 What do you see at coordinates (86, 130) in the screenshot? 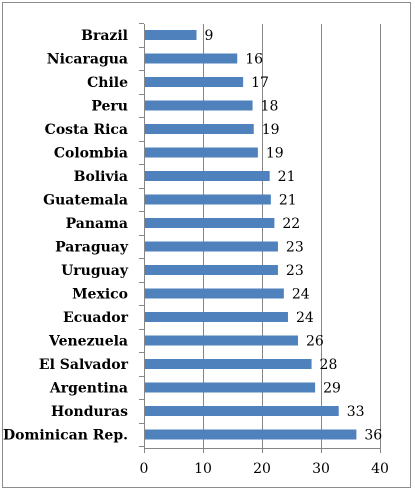
I see `category-label: Costa Rica` at bounding box center [86, 130].